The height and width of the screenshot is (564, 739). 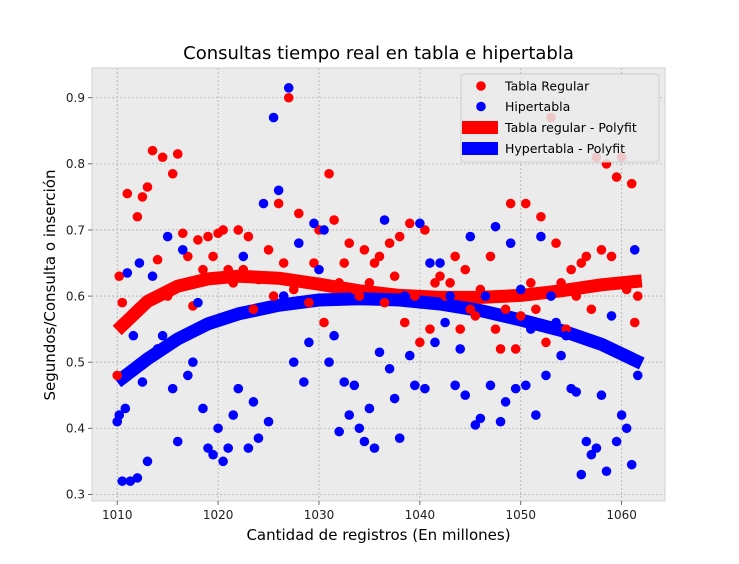 I want to click on y-axis-label: Segundos/Consulta o inserción, so click(x=50, y=285).